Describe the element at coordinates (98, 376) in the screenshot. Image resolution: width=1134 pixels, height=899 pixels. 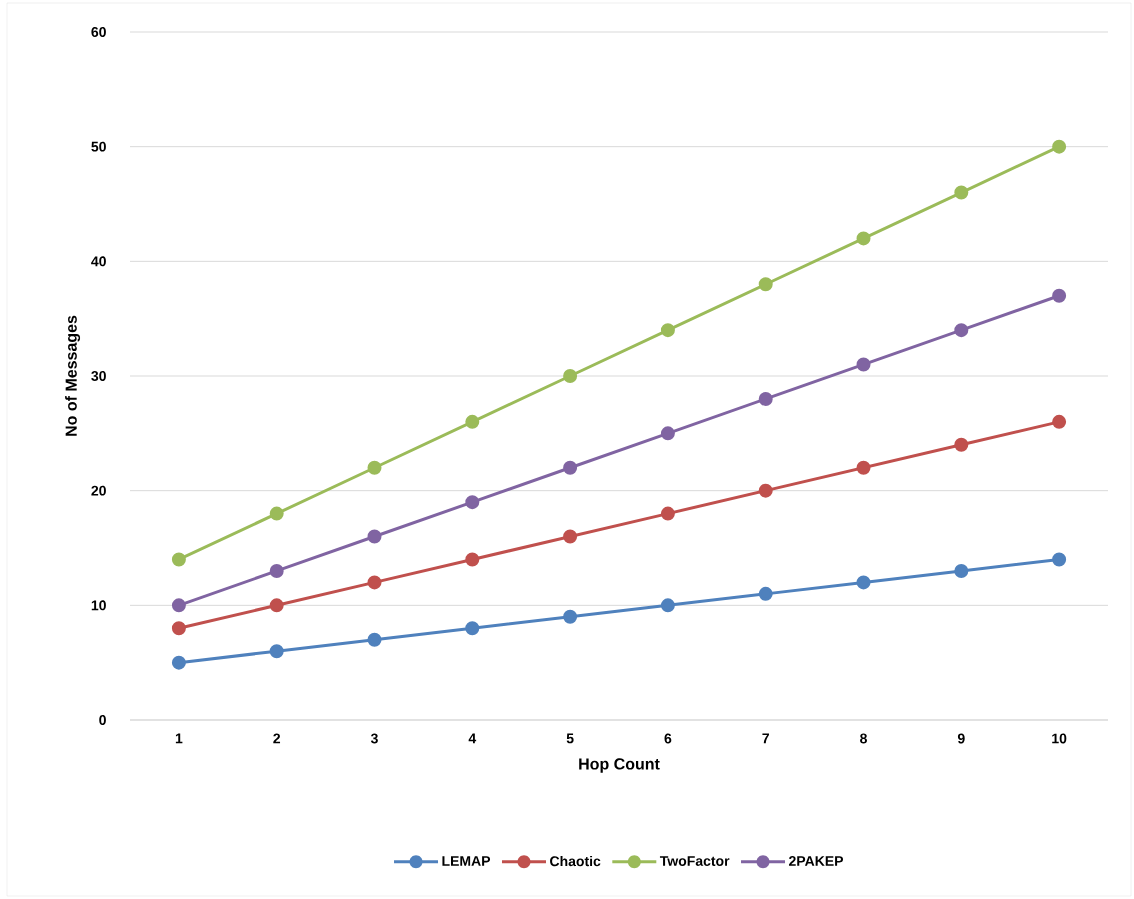
I see `y-tick-label: 30` at that location.